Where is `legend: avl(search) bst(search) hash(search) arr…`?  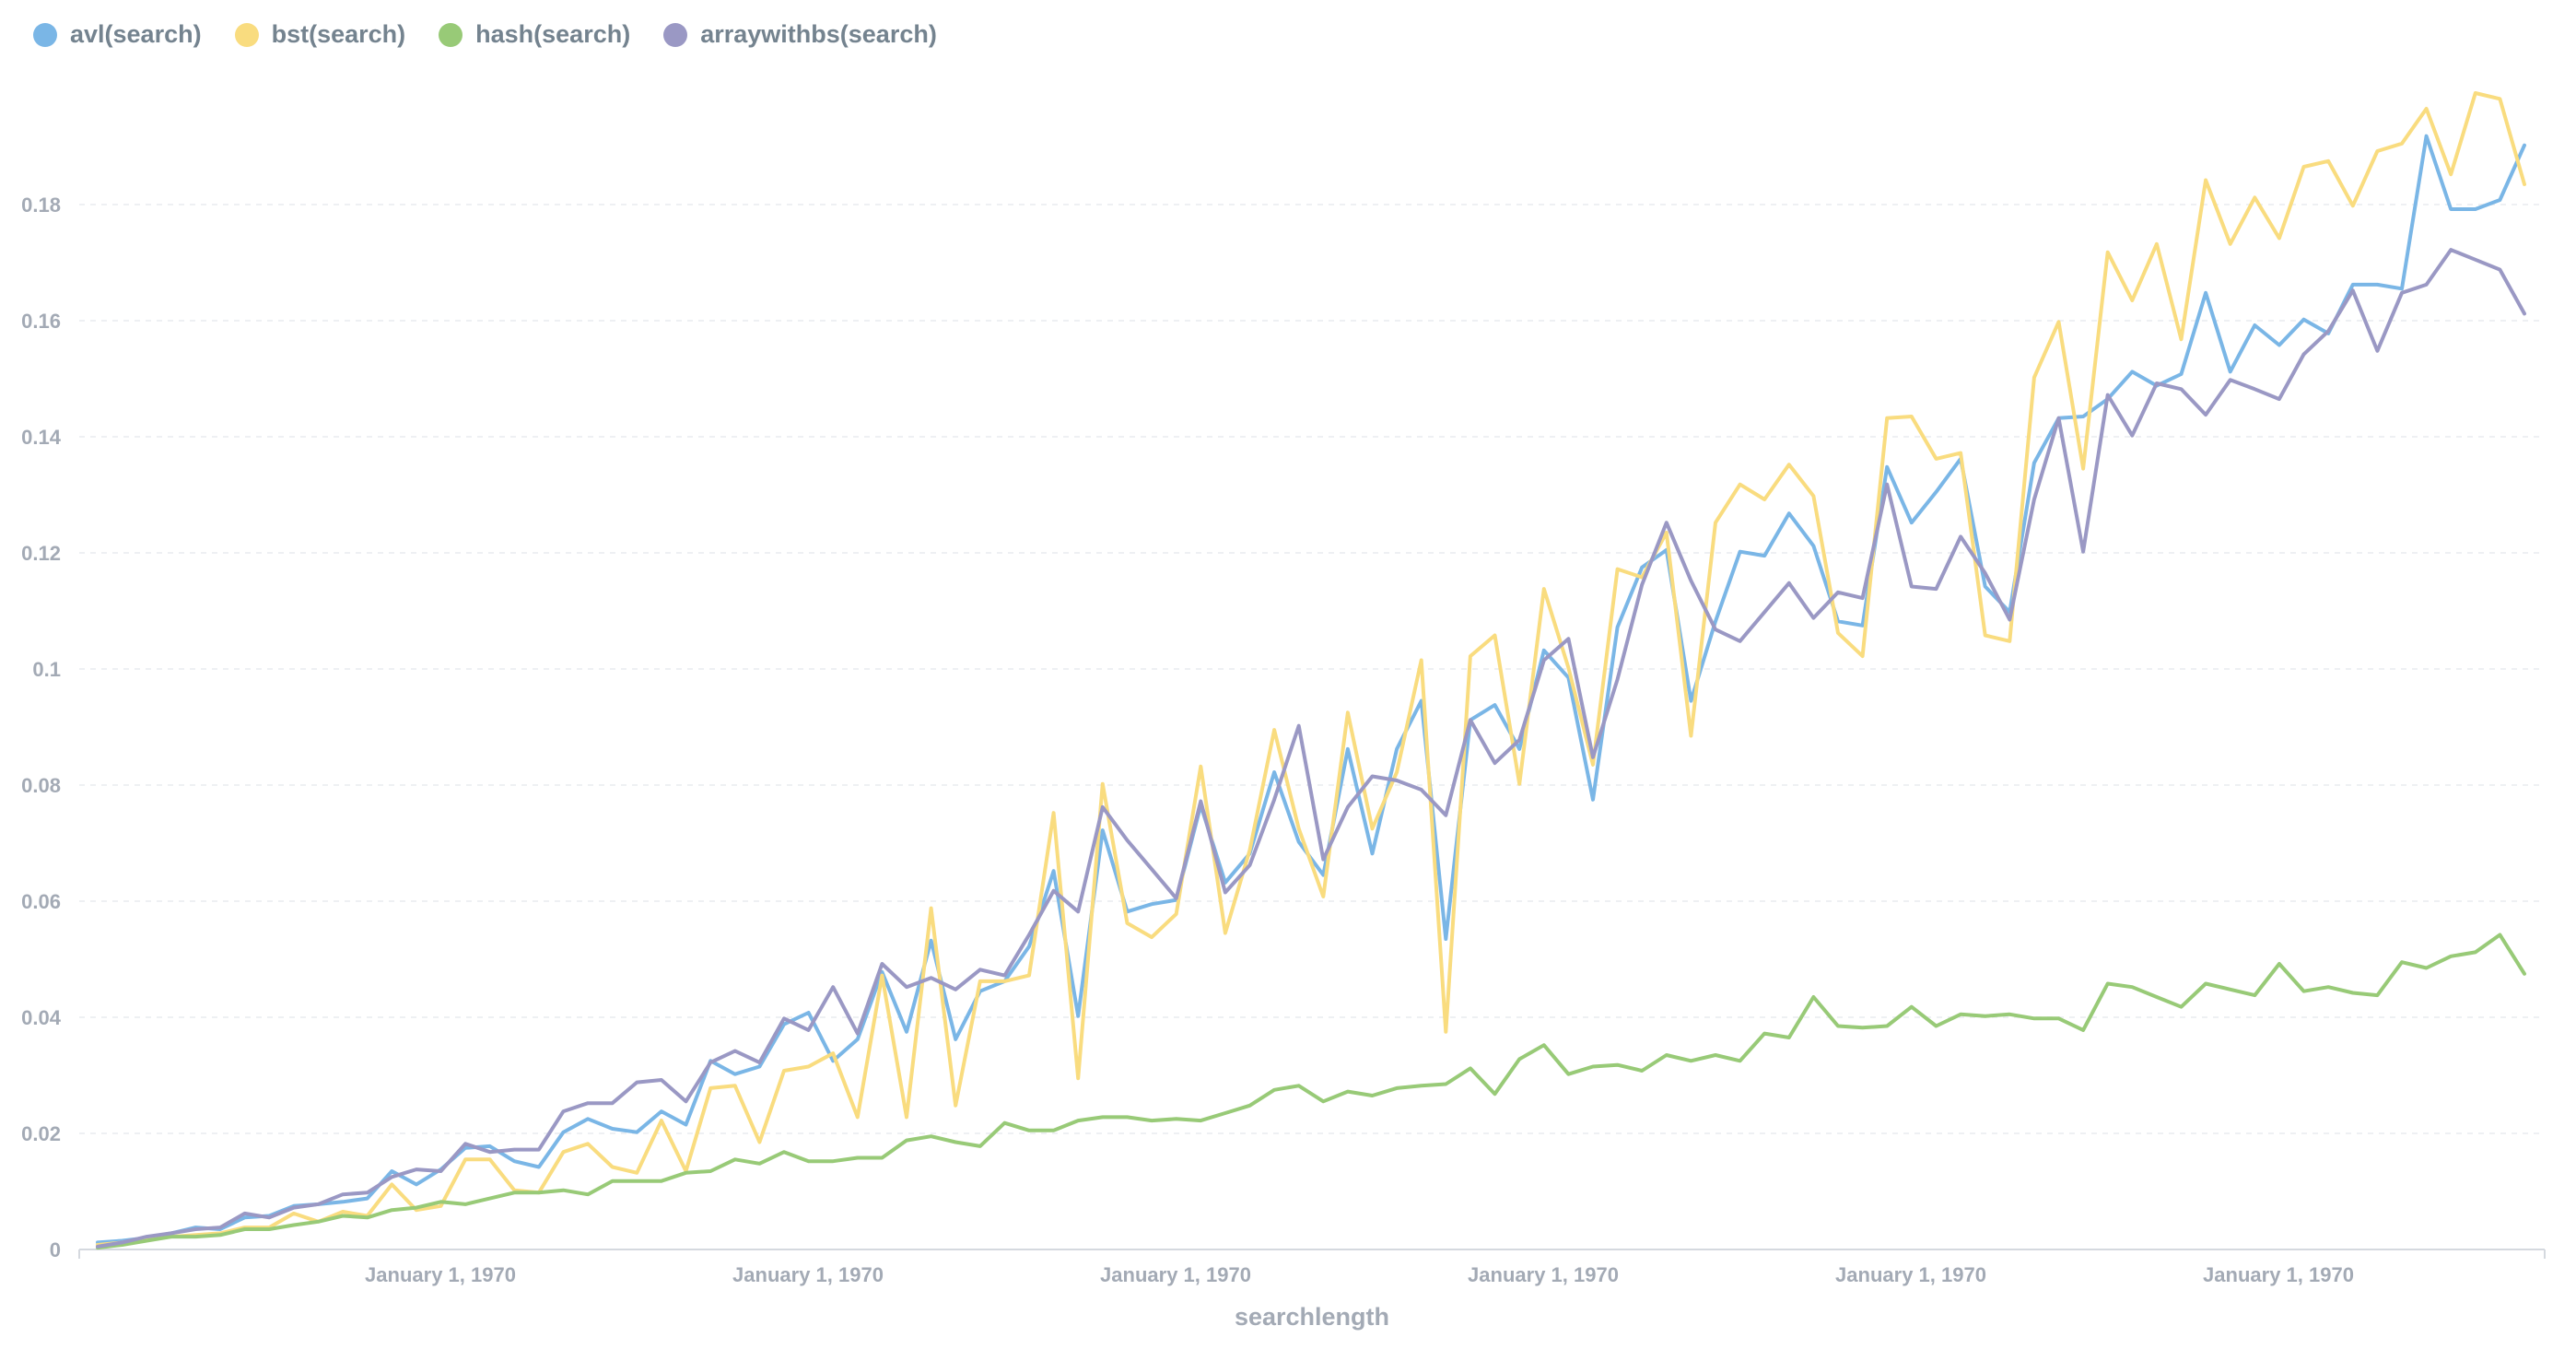 legend: avl(search) bst(search) hash(search) arr… is located at coordinates (502, 35).